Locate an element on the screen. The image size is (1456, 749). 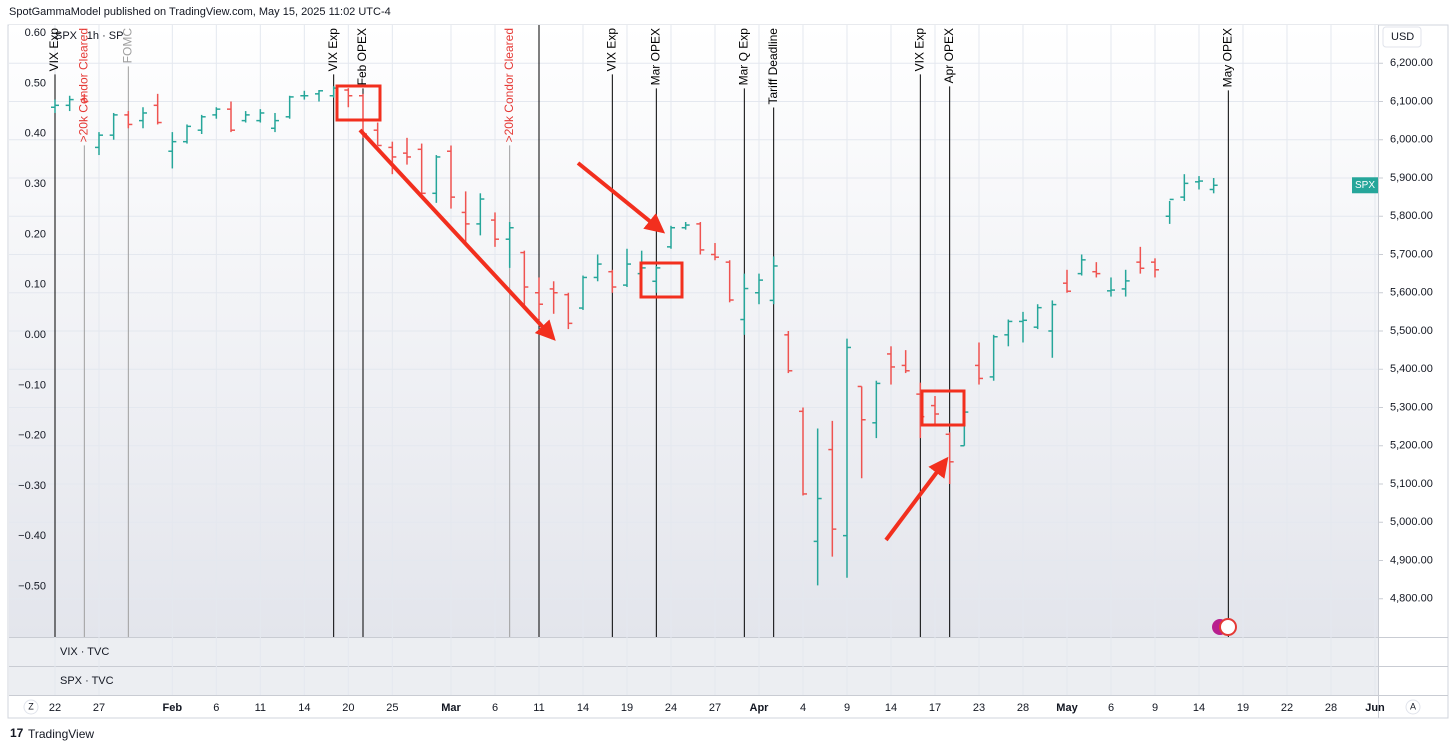
spx-pane is located at coordinates (693, 681).